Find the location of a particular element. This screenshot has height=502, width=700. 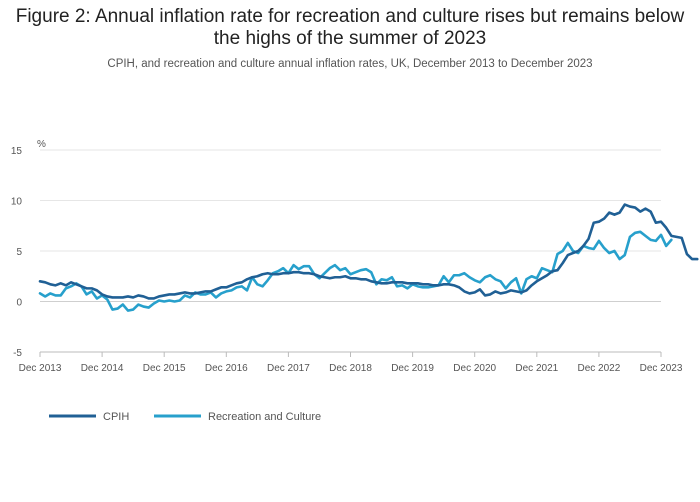

y-tick-label: 15 is located at coordinates (17, 151).